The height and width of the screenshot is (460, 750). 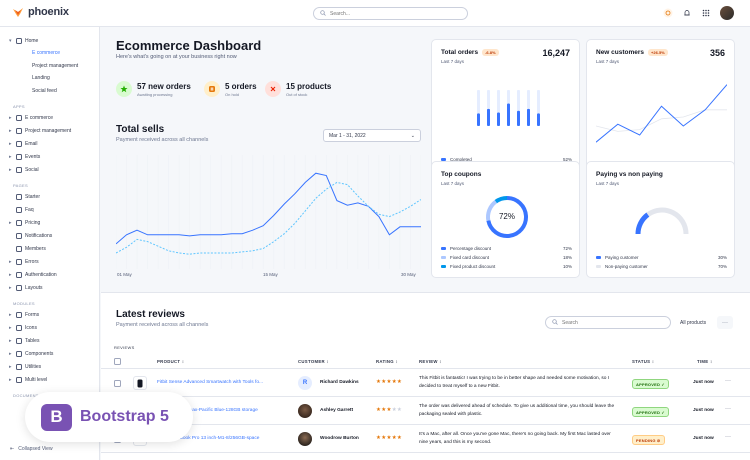 I want to click on sidebar-section-documentation: DOCUMENTATION, so click(x=32, y=395).